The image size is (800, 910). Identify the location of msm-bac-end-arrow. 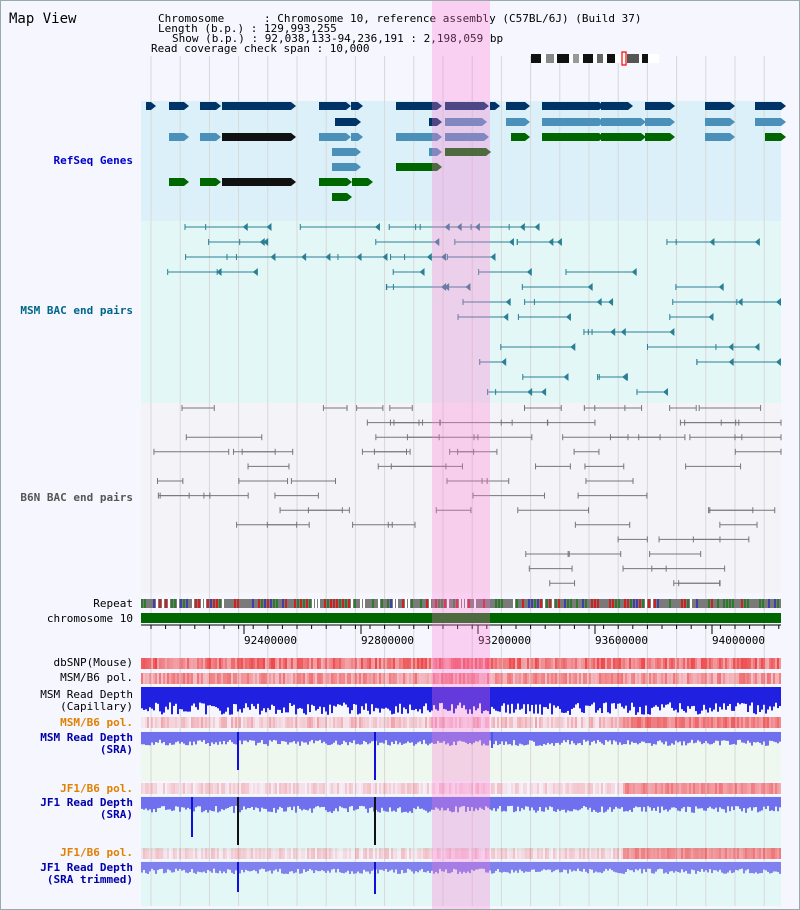
(566, 377).